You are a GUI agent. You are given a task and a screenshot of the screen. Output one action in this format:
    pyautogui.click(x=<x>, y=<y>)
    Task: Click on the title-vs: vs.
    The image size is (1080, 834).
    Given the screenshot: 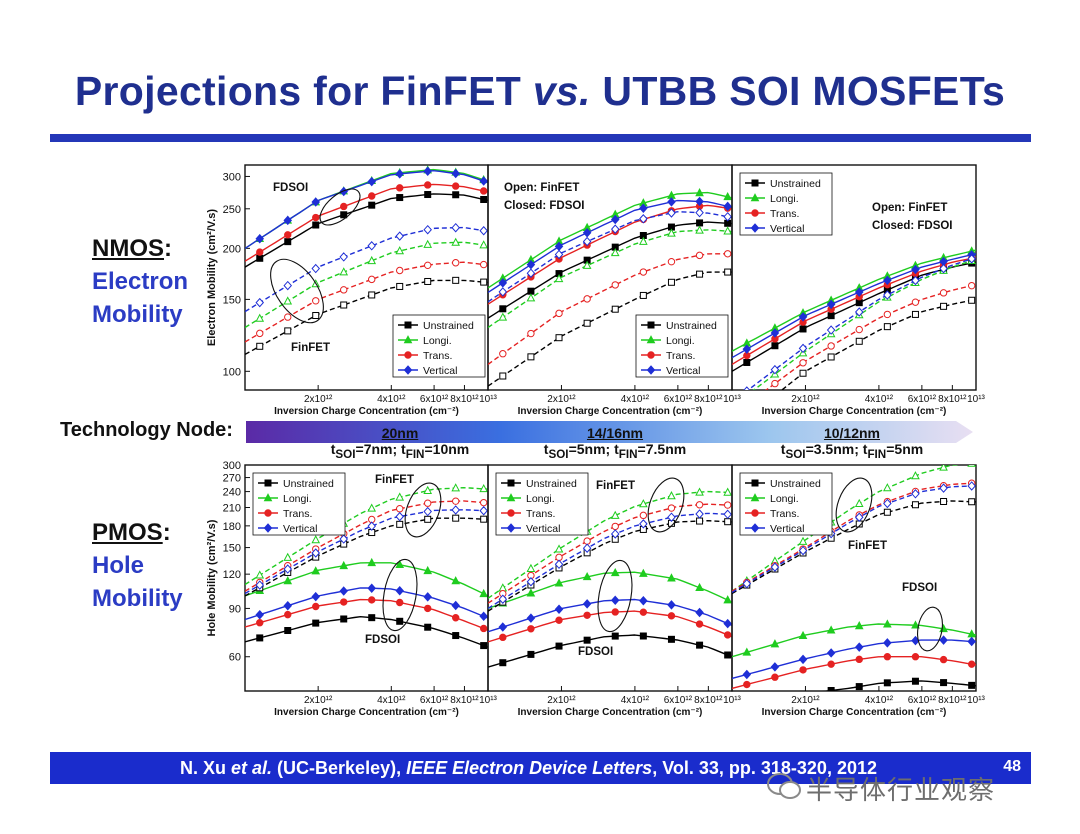 What is the action you would take?
    pyautogui.click(x=561, y=91)
    